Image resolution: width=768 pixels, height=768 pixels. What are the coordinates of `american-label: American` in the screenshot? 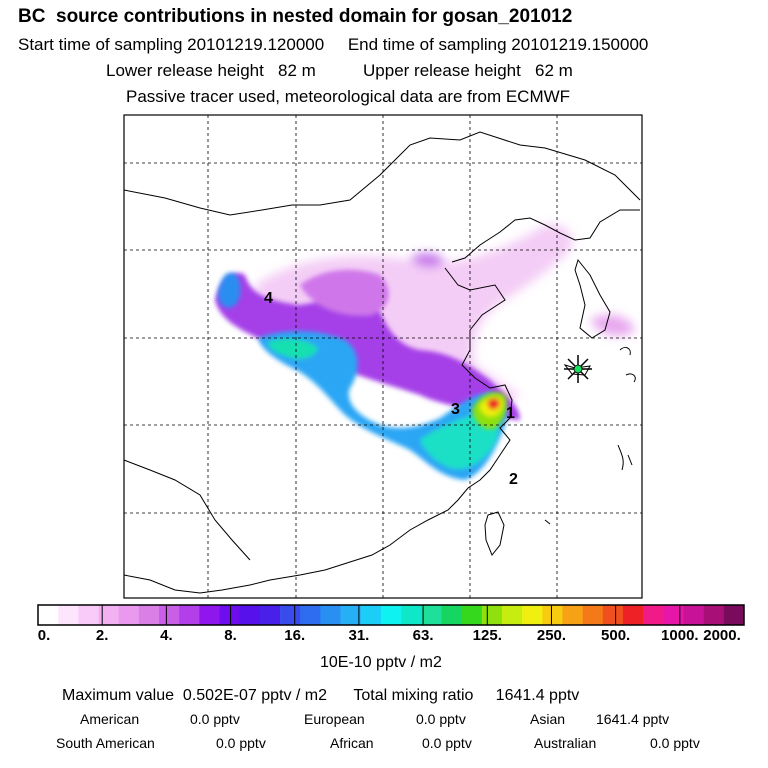 It's located at (110, 719).